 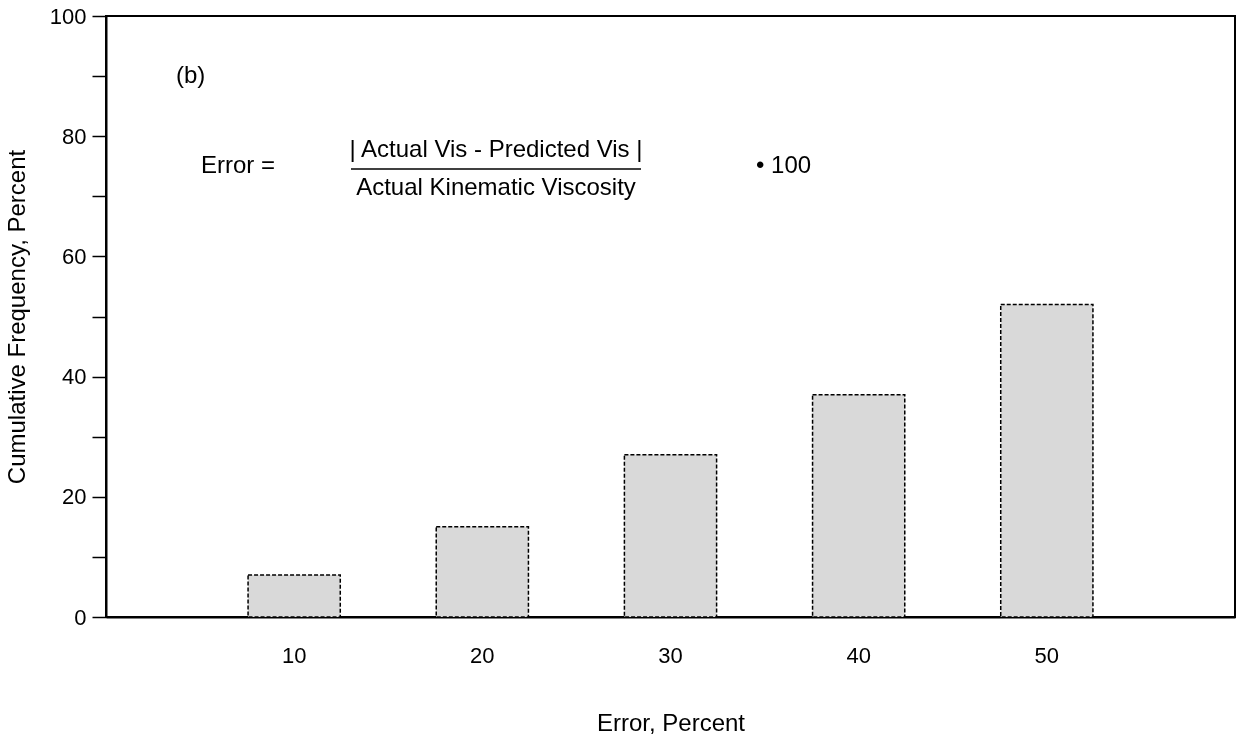 I want to click on y-tick-label: 40, so click(x=74, y=377).